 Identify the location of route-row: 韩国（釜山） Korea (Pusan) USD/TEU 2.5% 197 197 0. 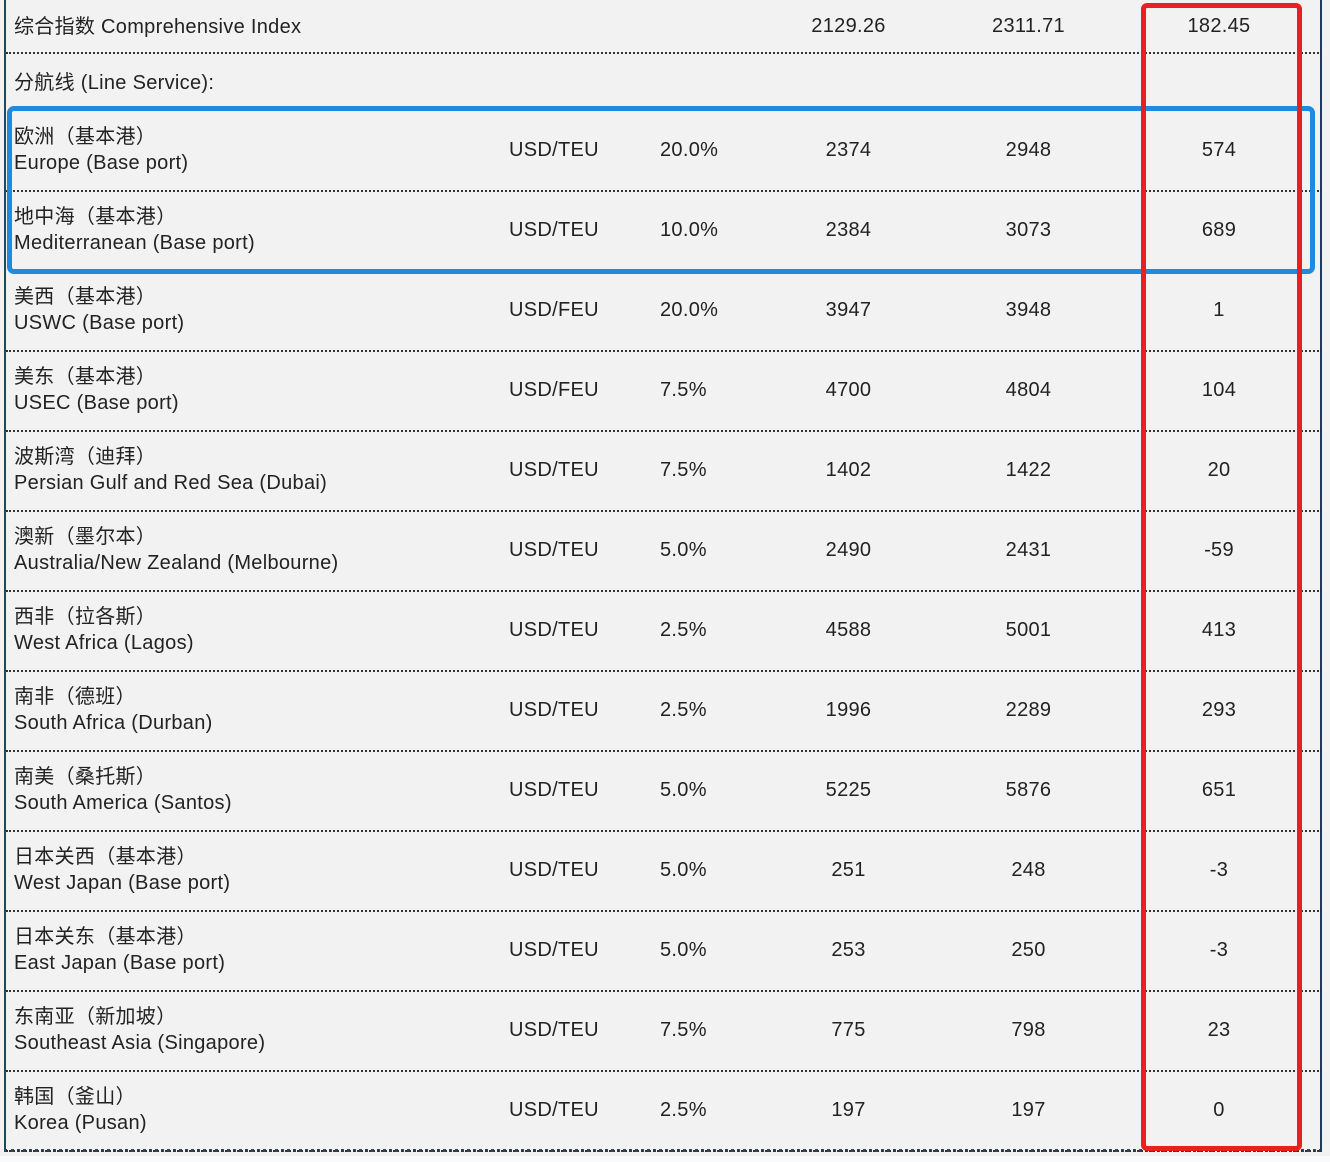
(664, 1112).